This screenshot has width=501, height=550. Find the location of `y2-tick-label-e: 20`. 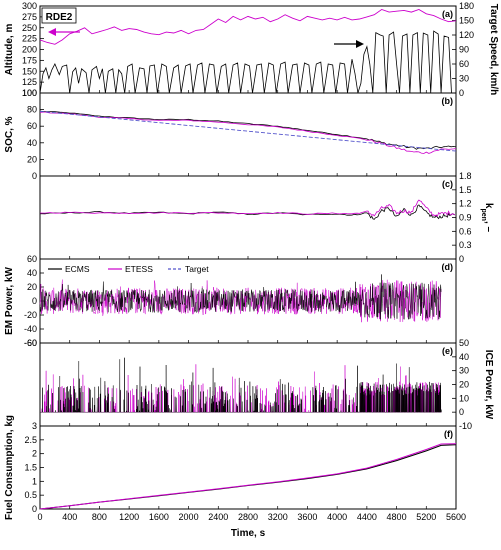

y2-tick-label-e: 20 is located at coordinates (464, 385).